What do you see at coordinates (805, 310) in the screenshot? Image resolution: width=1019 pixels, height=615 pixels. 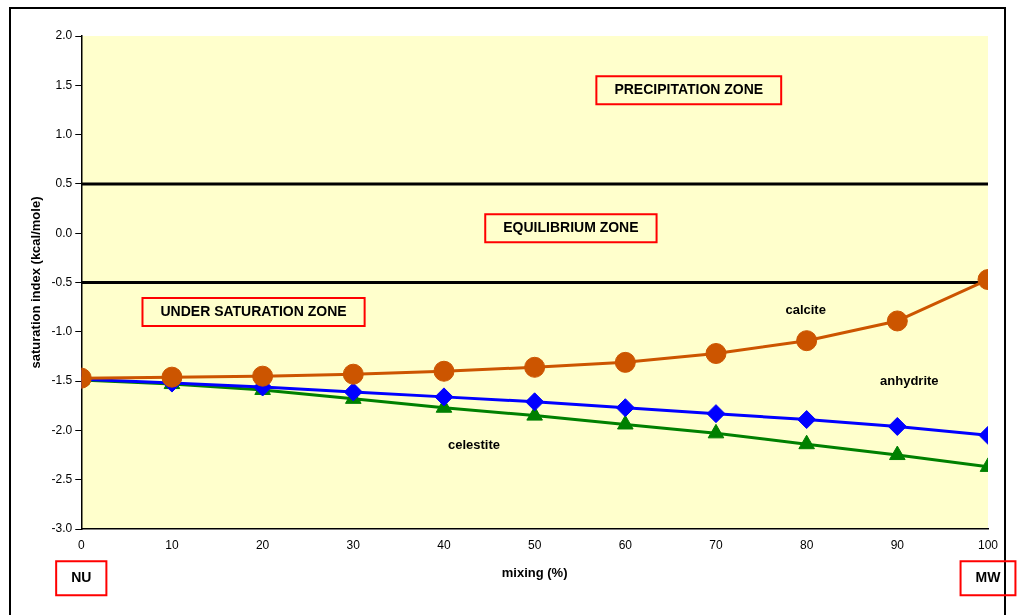 I see `series-label: calcite` at bounding box center [805, 310].